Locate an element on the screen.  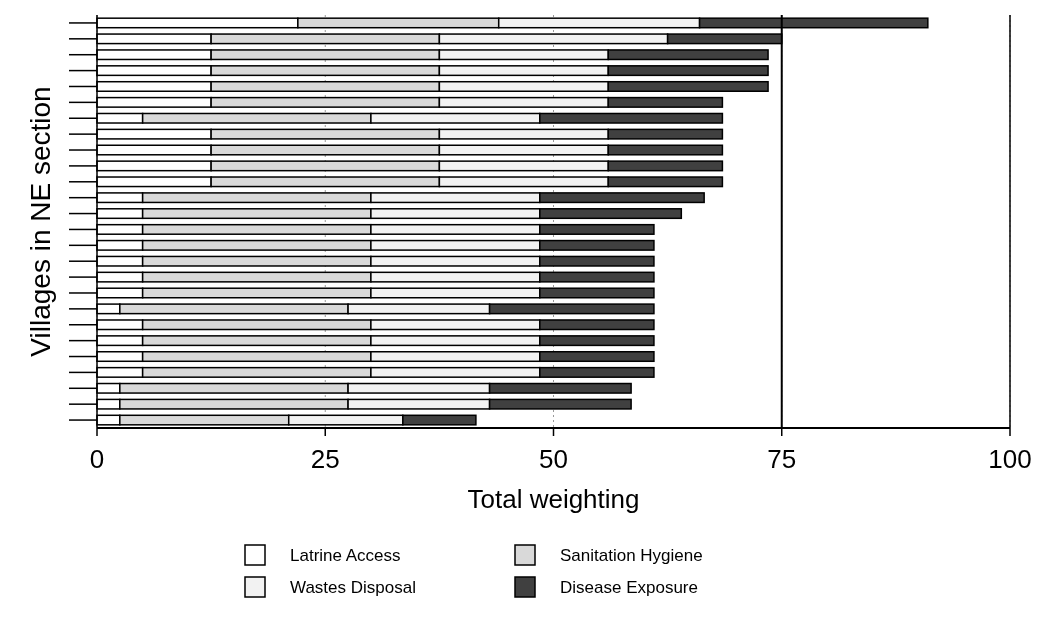
y-axis-title: Villages in NE section is located at coordinates (40, 221).